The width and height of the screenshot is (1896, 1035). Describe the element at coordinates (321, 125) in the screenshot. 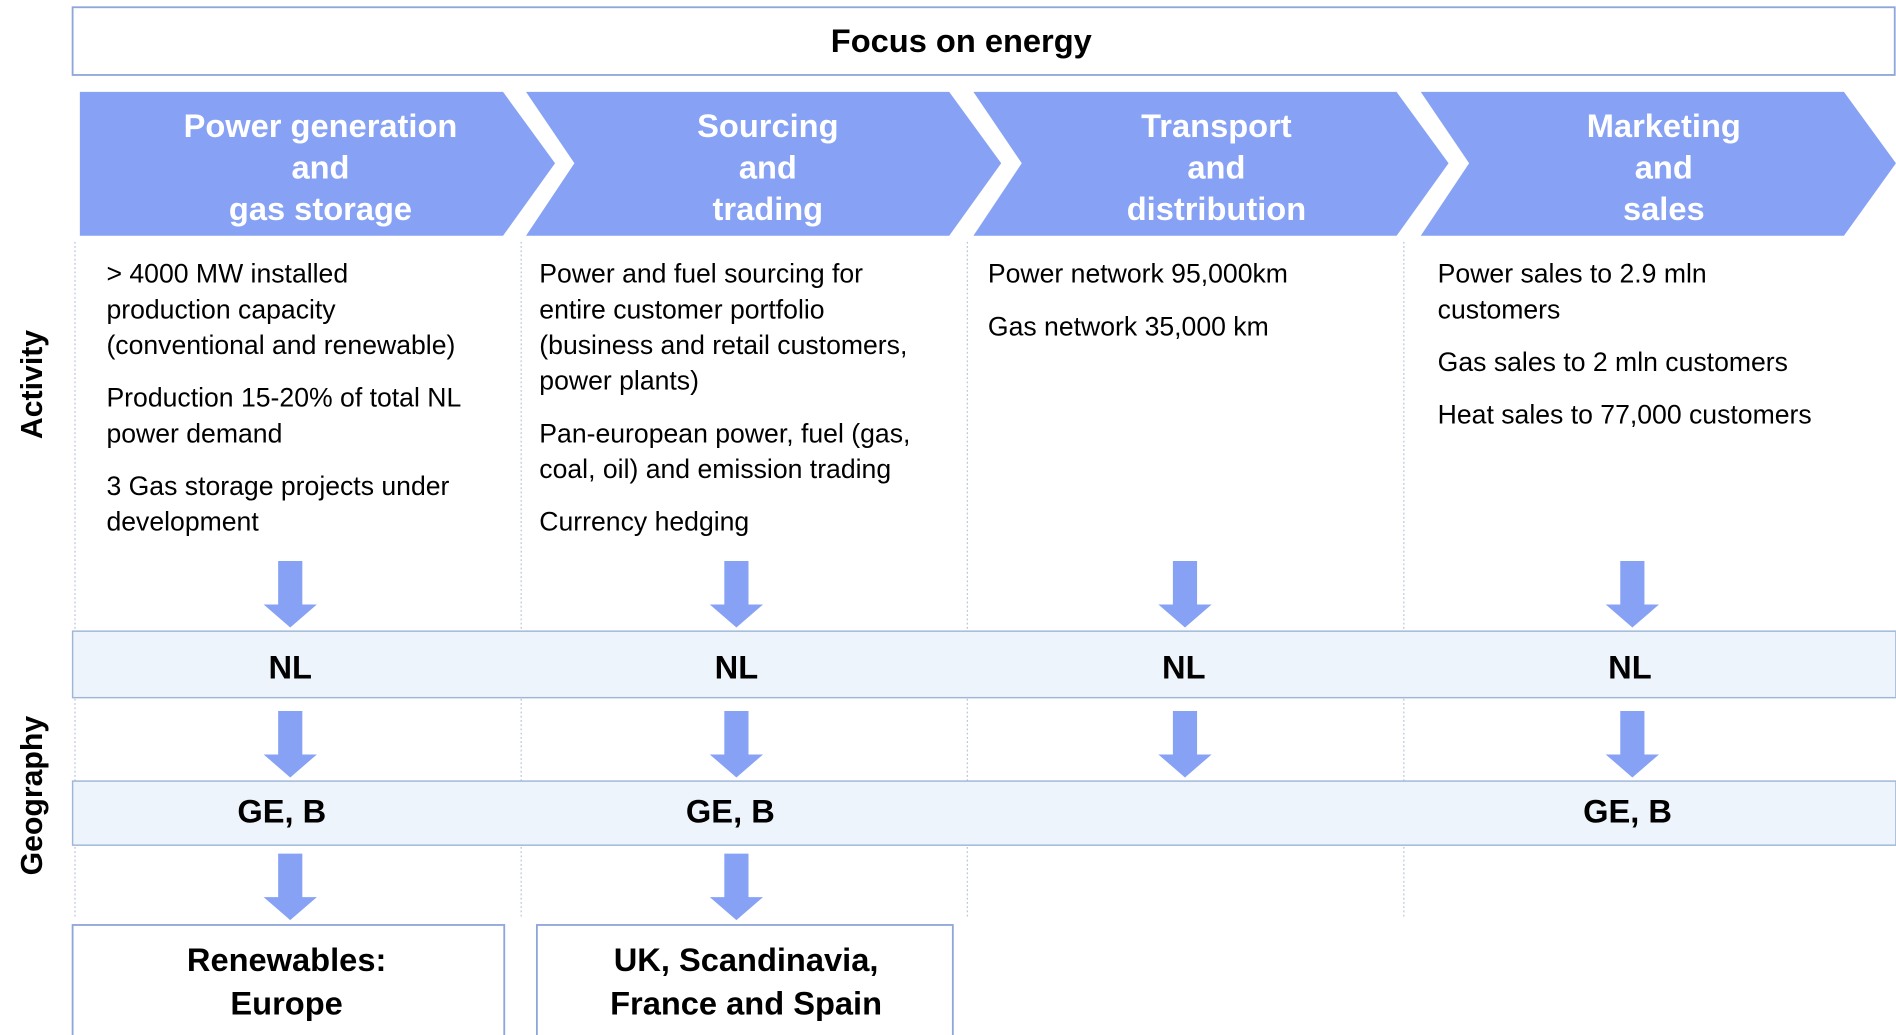

I see `column-header: Power generation` at that location.